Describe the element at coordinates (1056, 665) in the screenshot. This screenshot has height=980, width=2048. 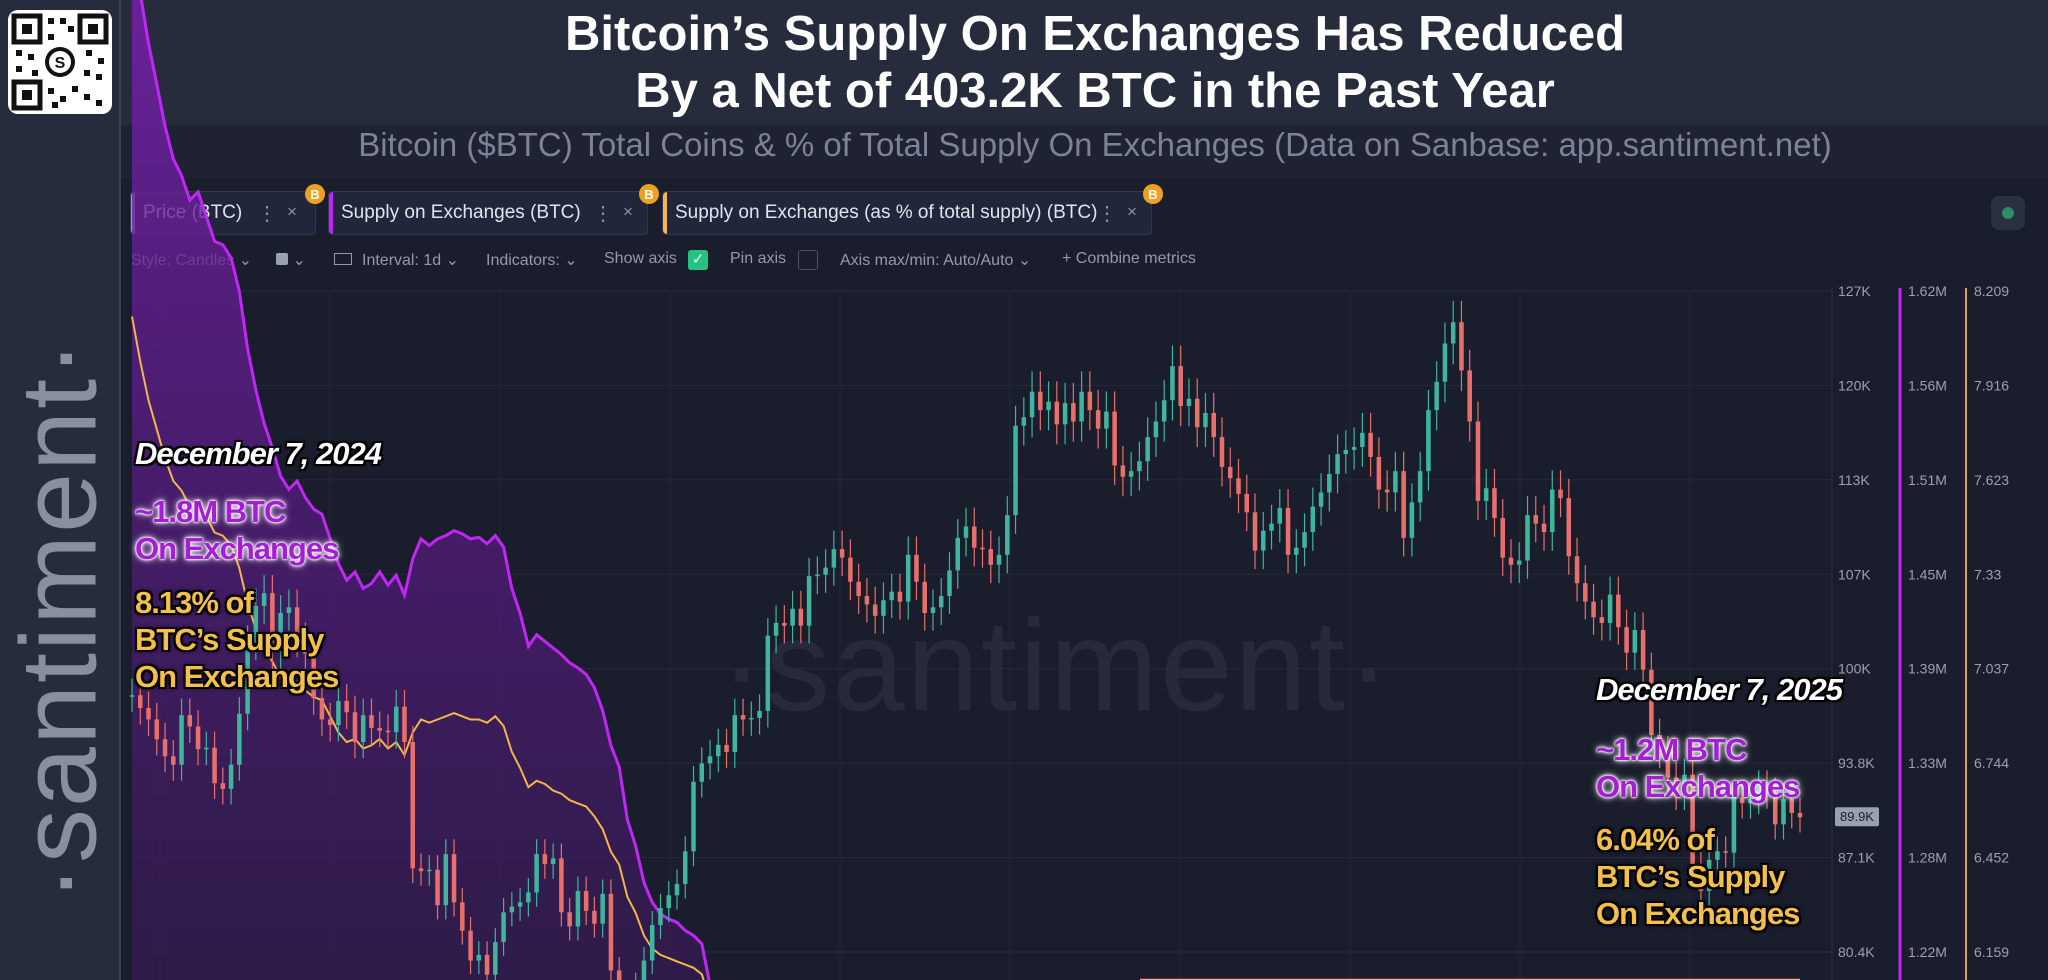
I see `watermark: ·santiment·` at that location.